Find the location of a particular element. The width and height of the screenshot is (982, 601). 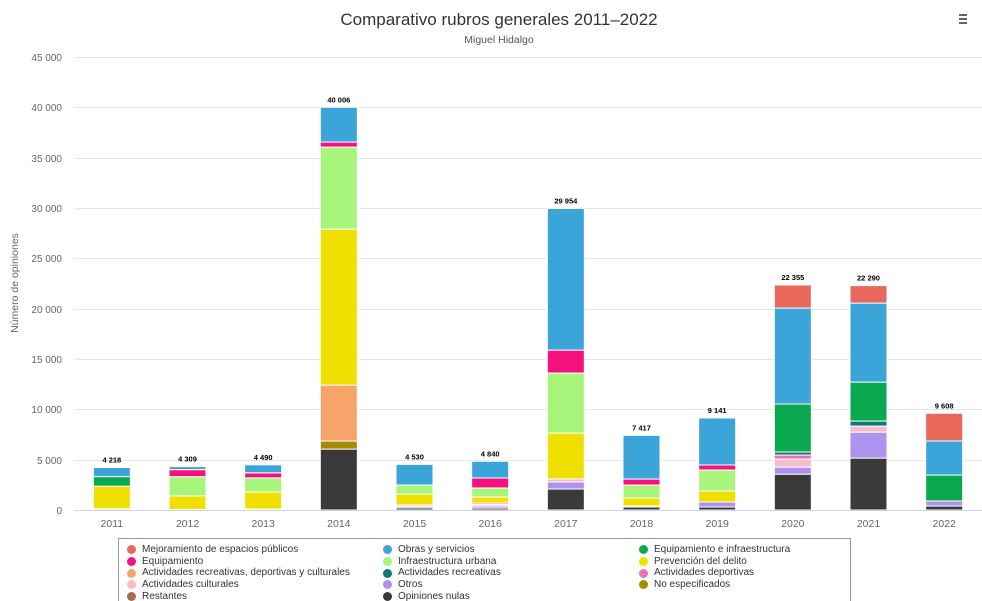

x-tick-label-2013: 2013 is located at coordinates (263, 524).